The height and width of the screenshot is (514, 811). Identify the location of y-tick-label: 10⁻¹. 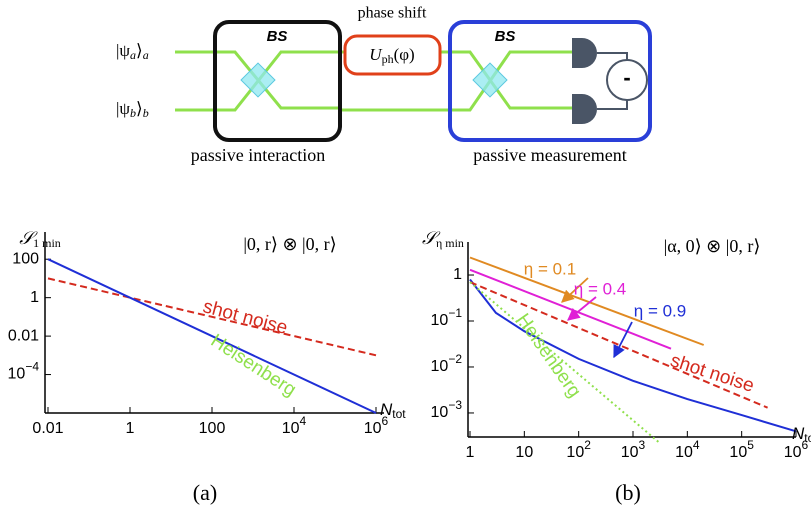
(447, 317).